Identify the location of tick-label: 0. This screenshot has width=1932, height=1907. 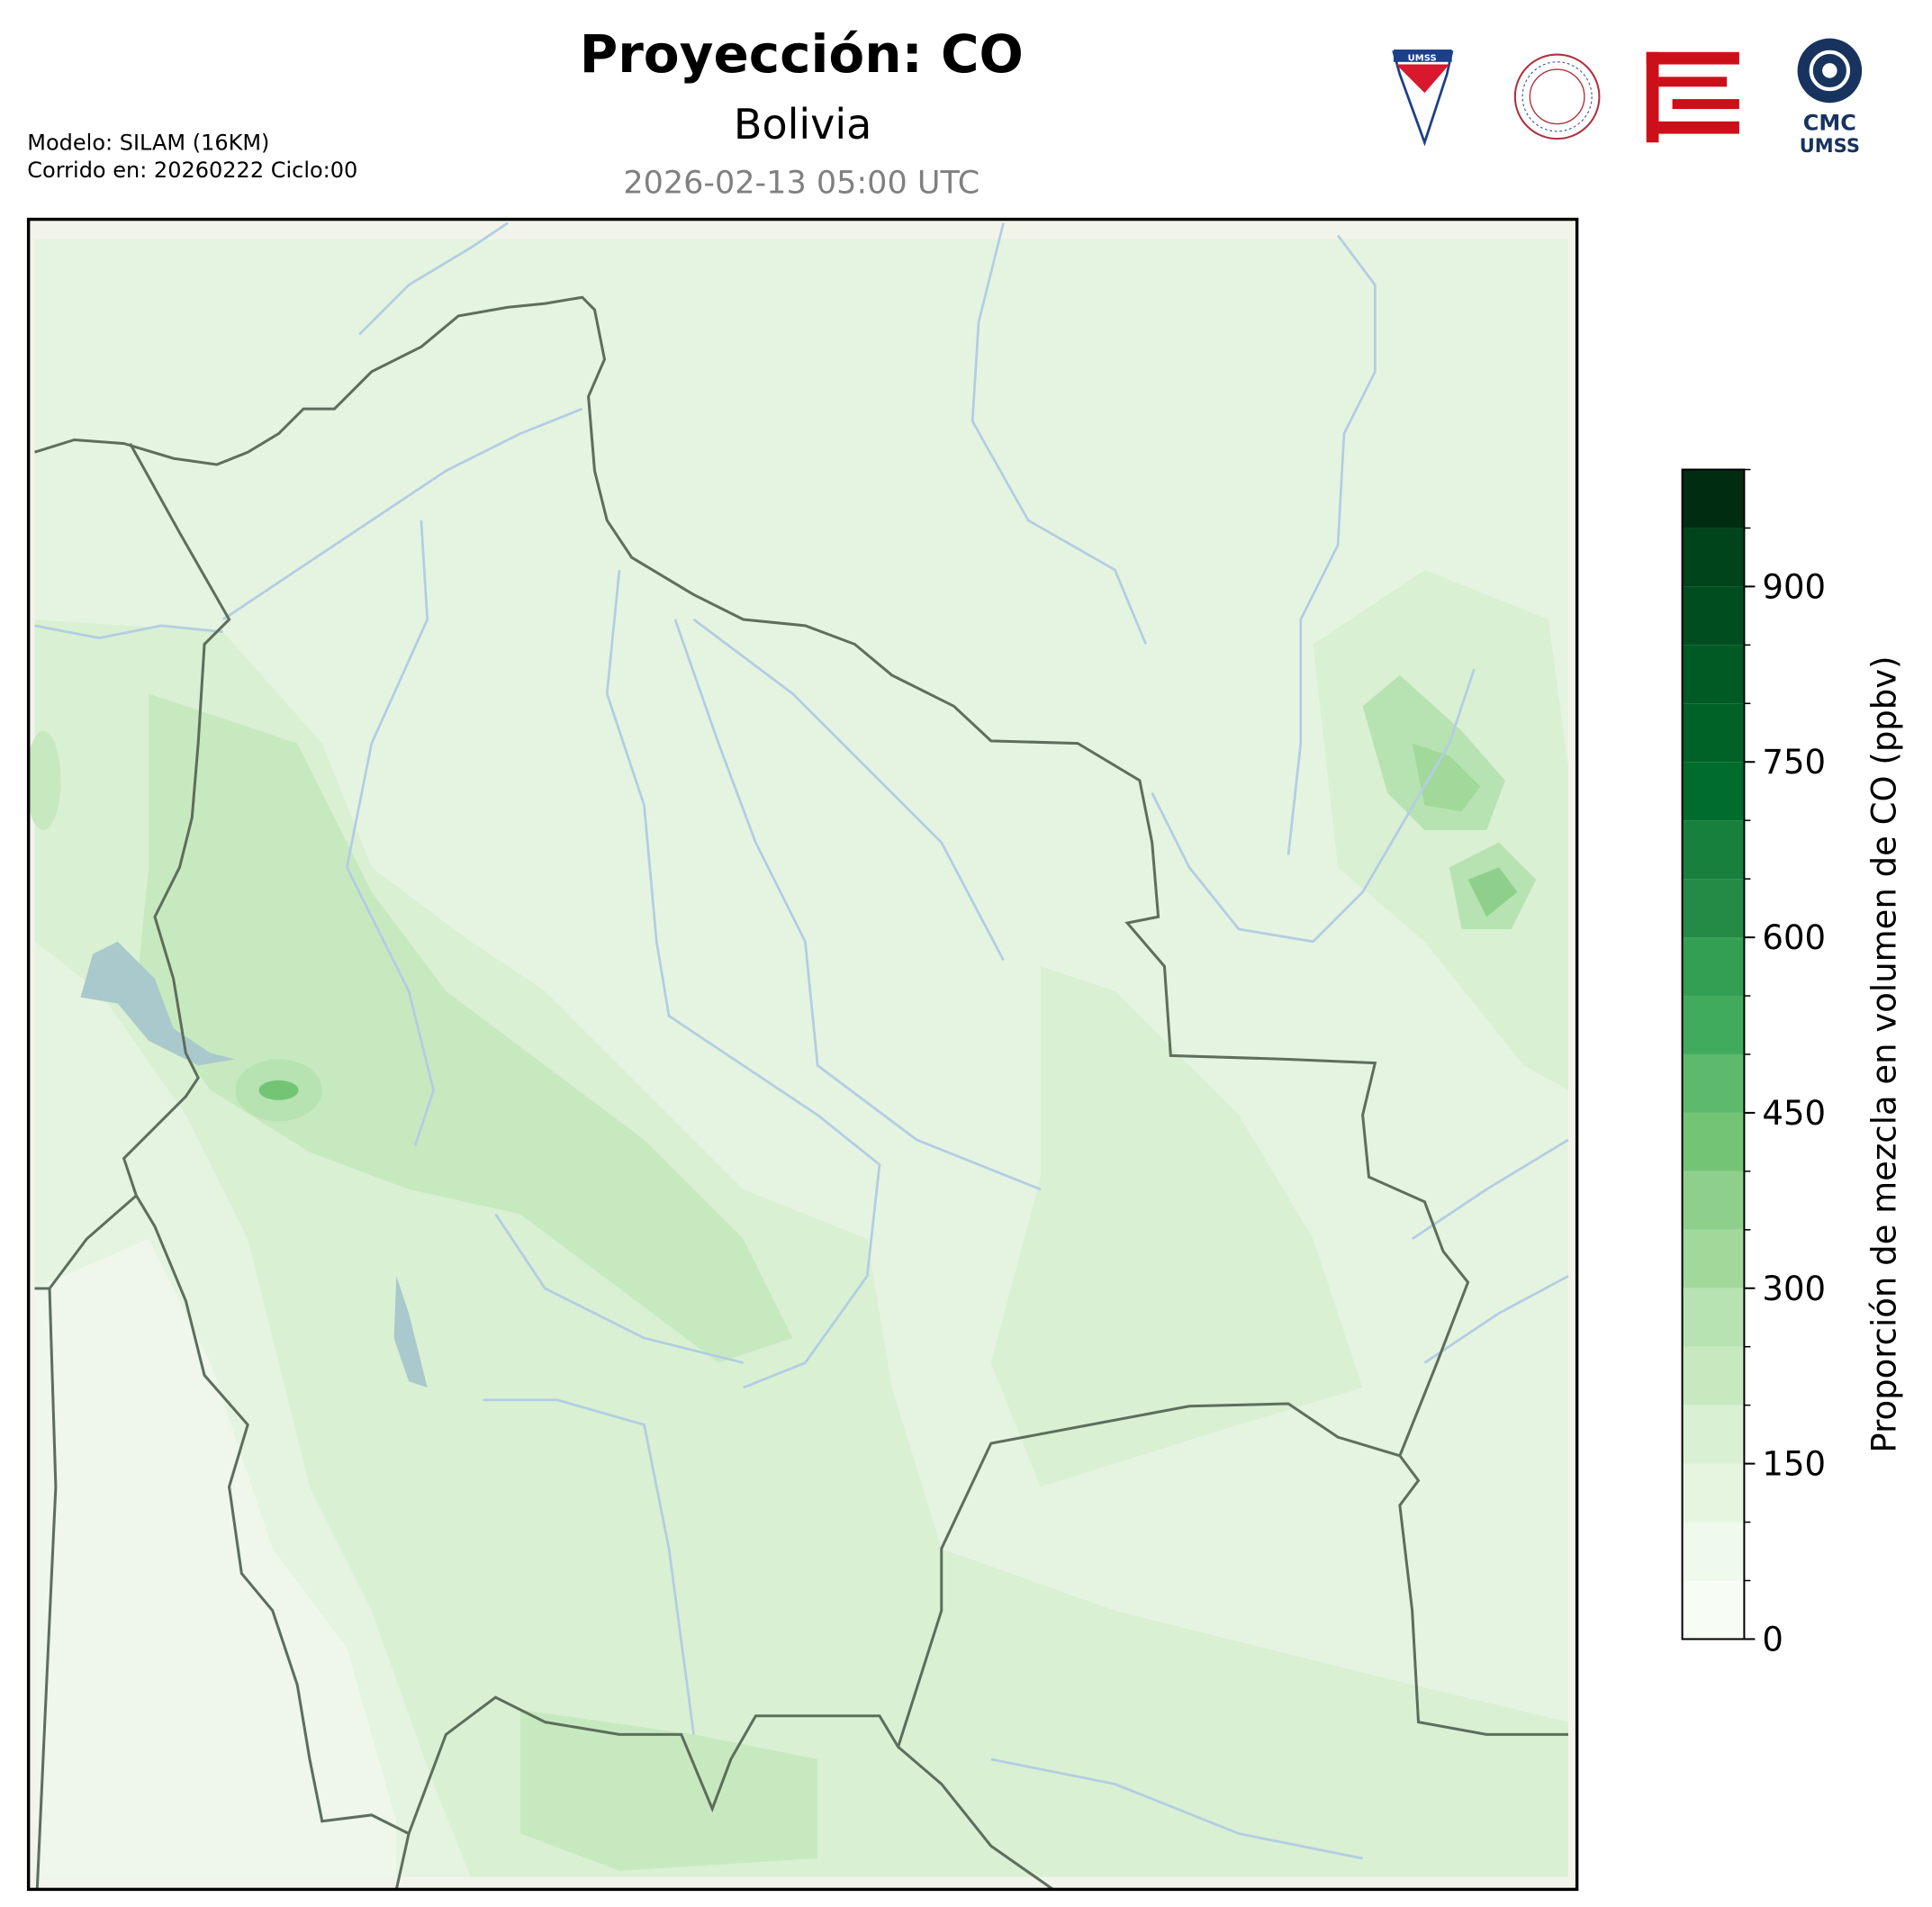
(1772, 1639).